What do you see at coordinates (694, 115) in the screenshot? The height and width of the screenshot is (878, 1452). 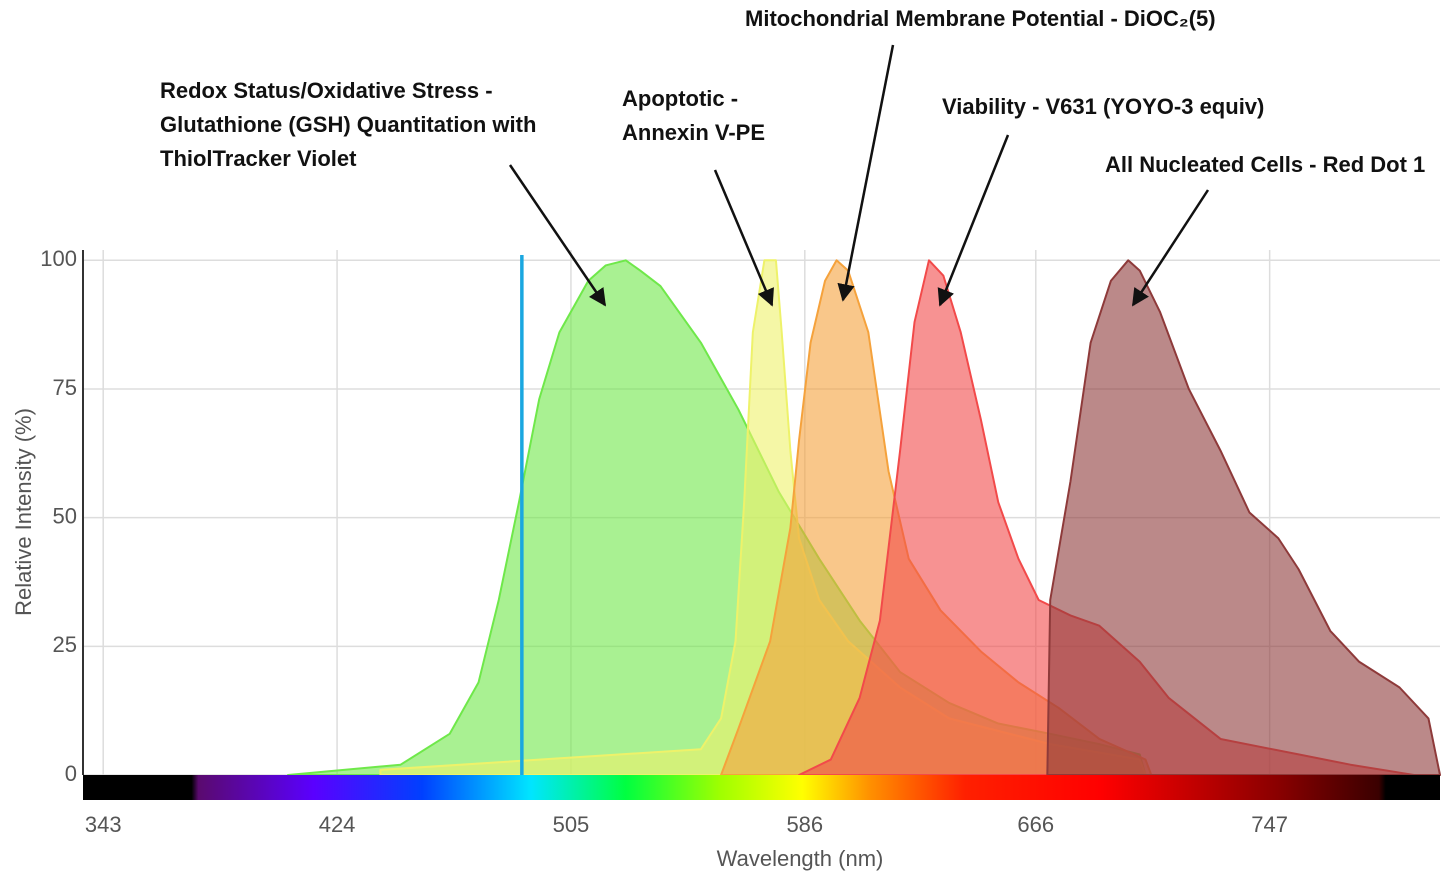 I see `annotation-label: Apoptotic - Annexin V-PE` at bounding box center [694, 115].